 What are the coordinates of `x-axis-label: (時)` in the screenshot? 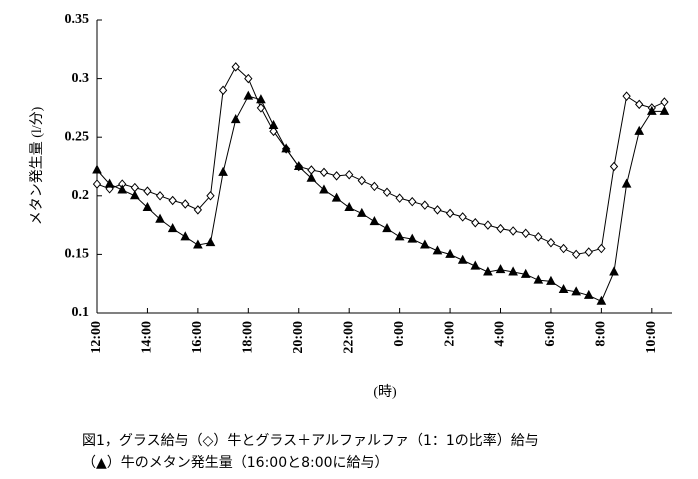 It's located at (385, 392).